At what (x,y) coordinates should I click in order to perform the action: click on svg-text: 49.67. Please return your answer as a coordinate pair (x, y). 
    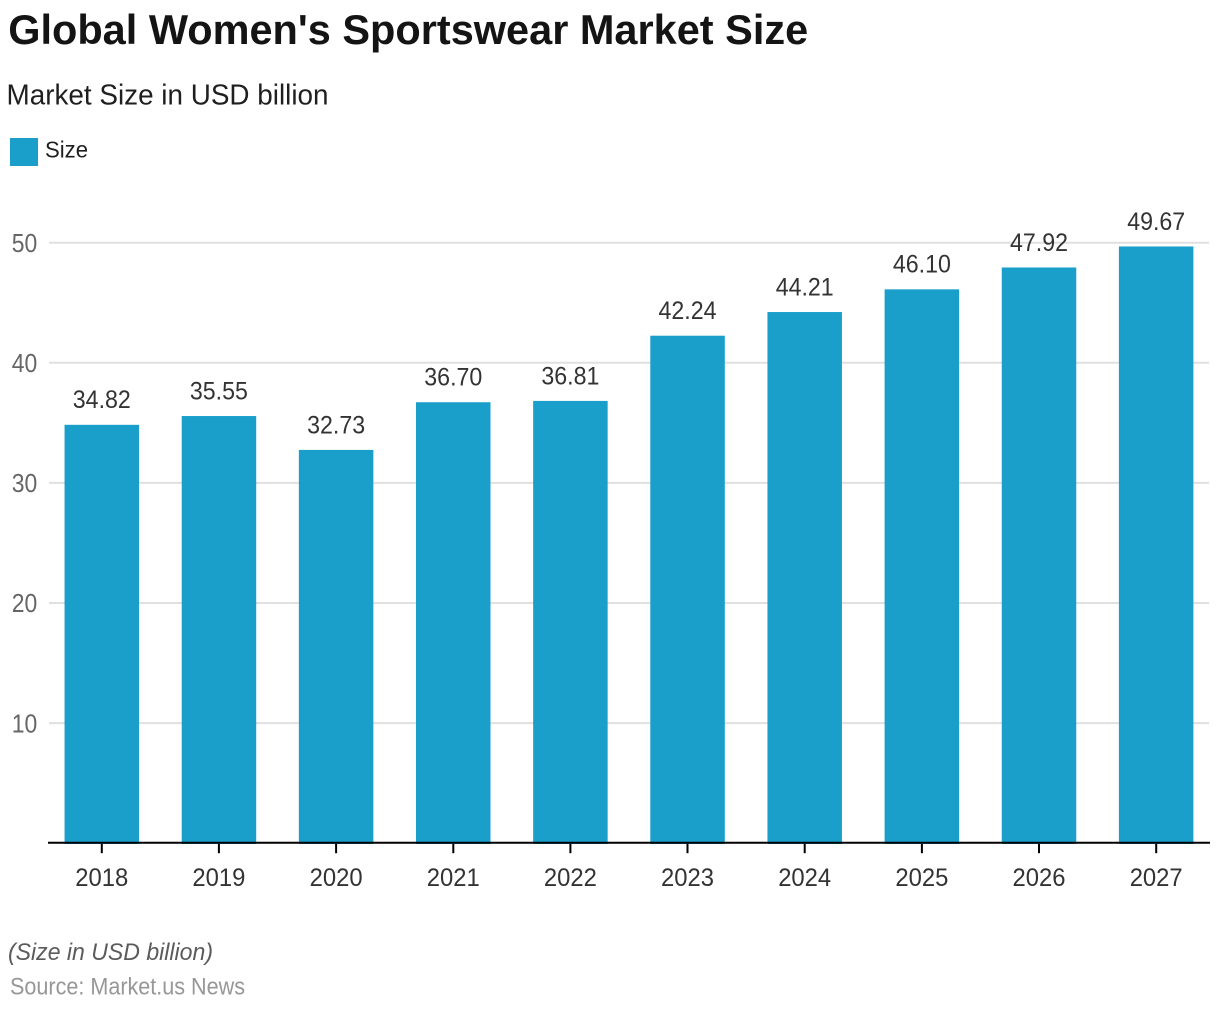
    Looking at the image, I should click on (1156, 222).